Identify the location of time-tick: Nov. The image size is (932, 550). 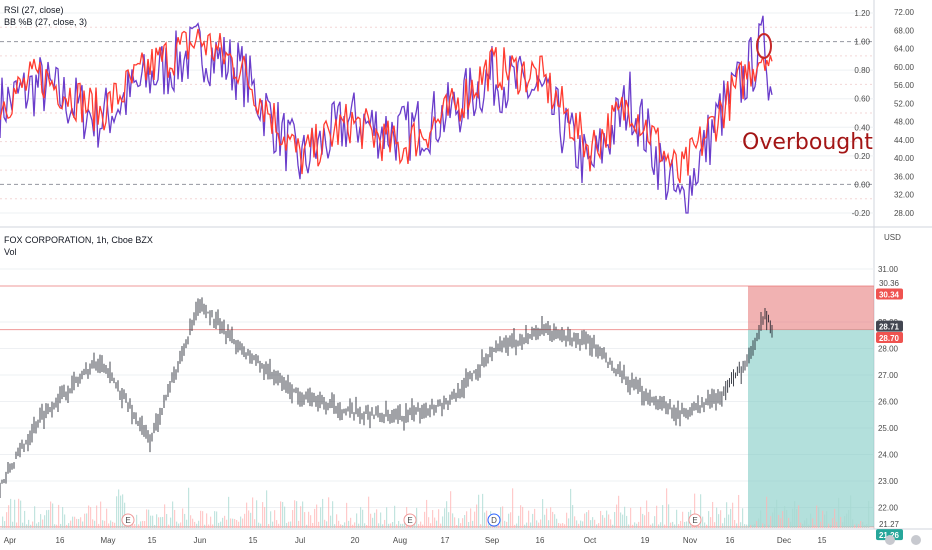
(690, 540).